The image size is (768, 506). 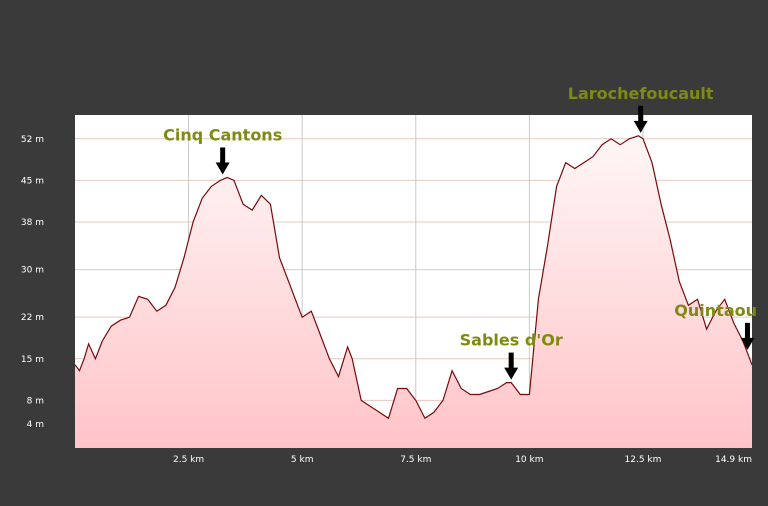 I want to click on x-tick-label: 10 km, so click(x=529, y=460).